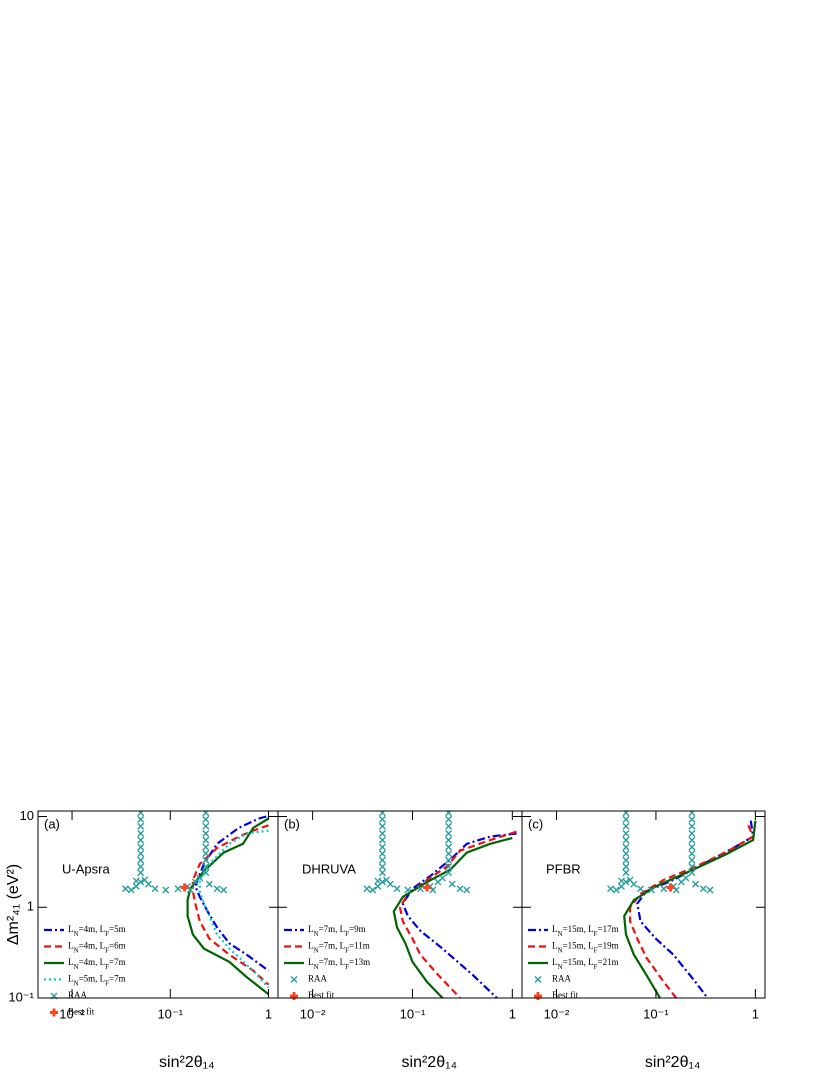  I want to click on panel-label: (c), so click(535, 823).